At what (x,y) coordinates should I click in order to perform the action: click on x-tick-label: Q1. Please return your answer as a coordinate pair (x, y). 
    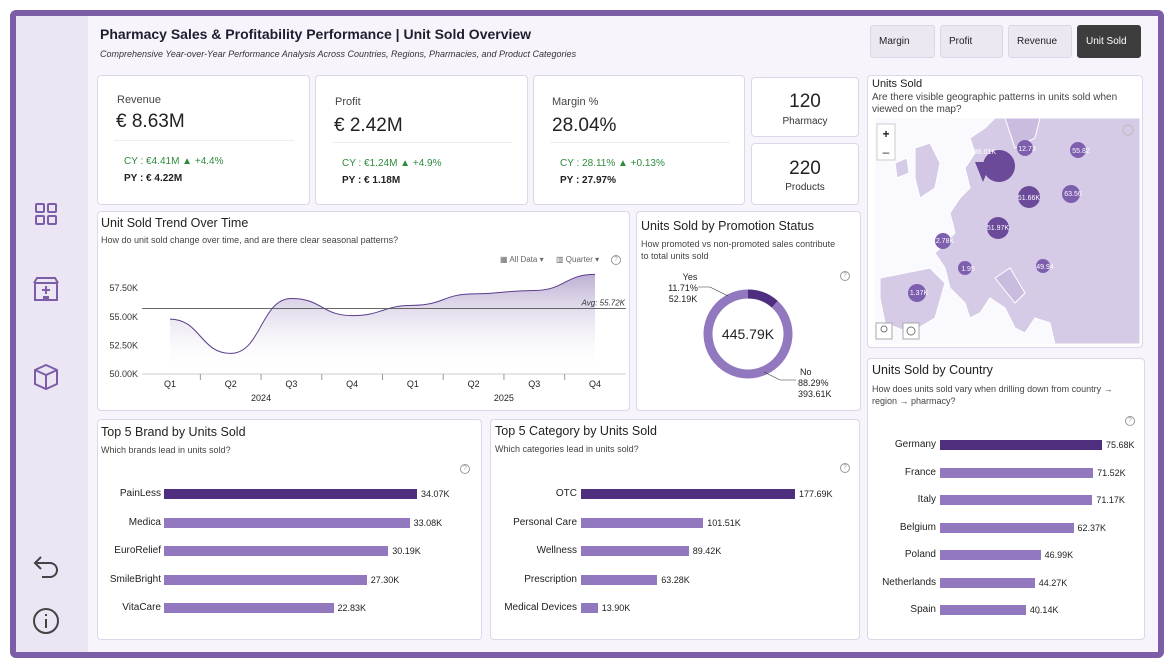
    Looking at the image, I should click on (413, 384).